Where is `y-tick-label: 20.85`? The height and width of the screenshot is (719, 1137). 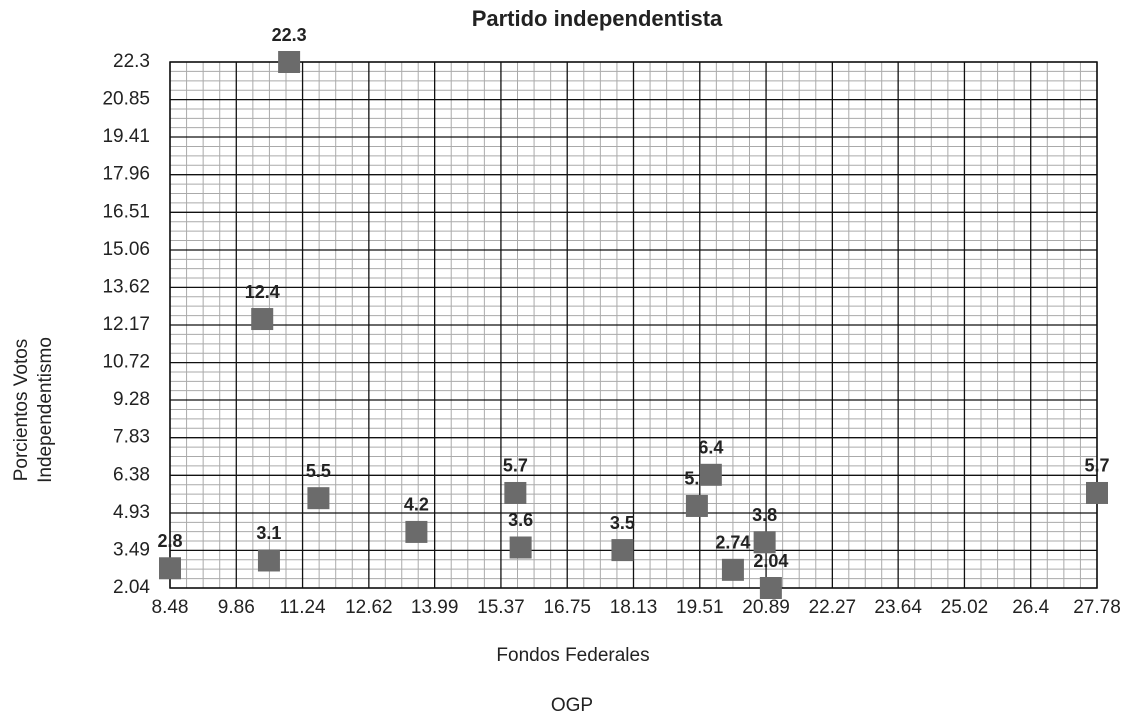 y-tick-label: 20.85 is located at coordinates (126, 99).